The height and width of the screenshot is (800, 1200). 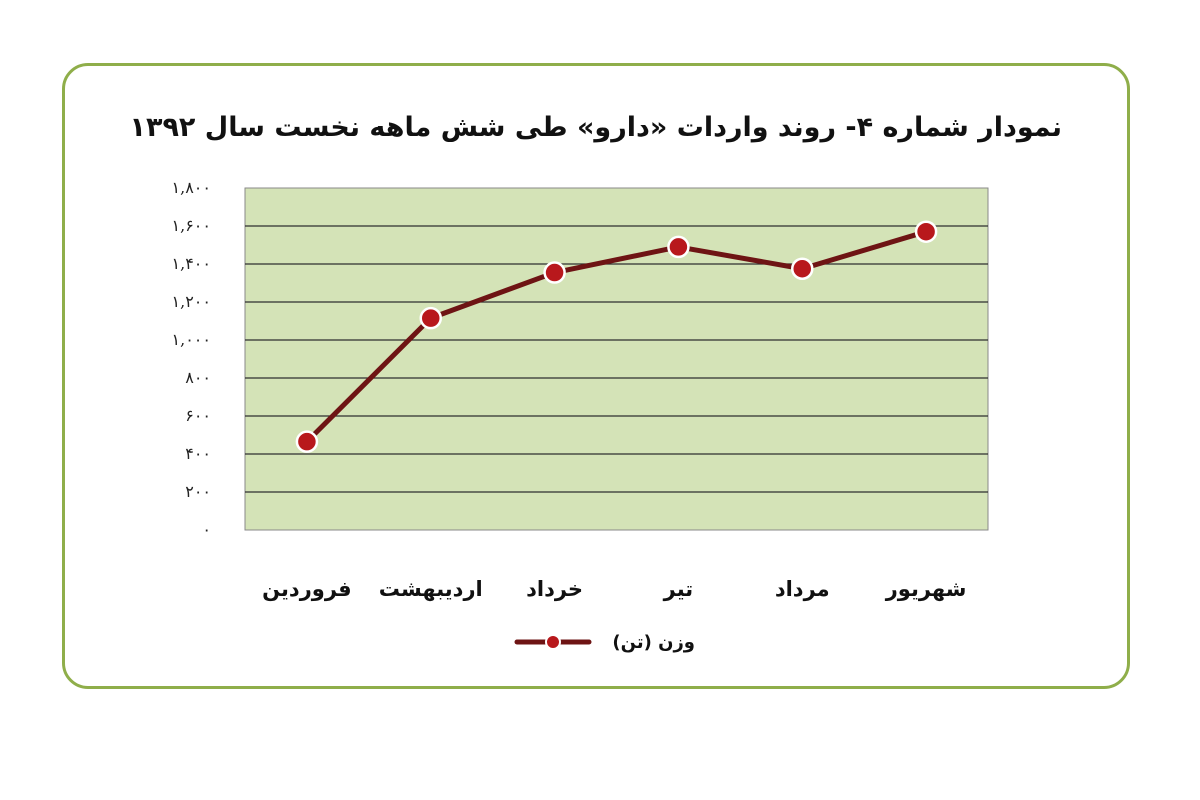 I want to click on y-tick-label: ۱,۰۰۰, so click(x=191, y=339).